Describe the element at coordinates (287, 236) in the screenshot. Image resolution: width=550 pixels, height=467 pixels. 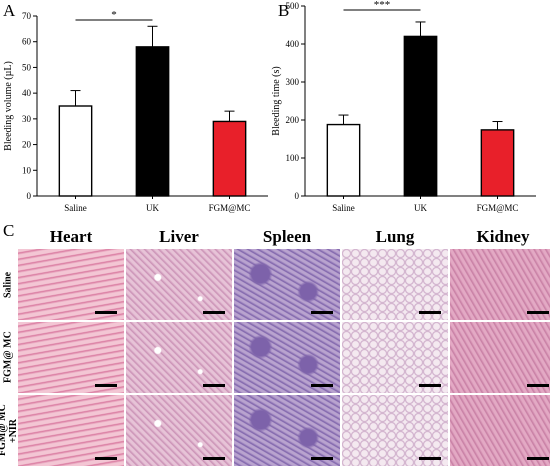
I see `column-header-spleen: Spleen` at that location.